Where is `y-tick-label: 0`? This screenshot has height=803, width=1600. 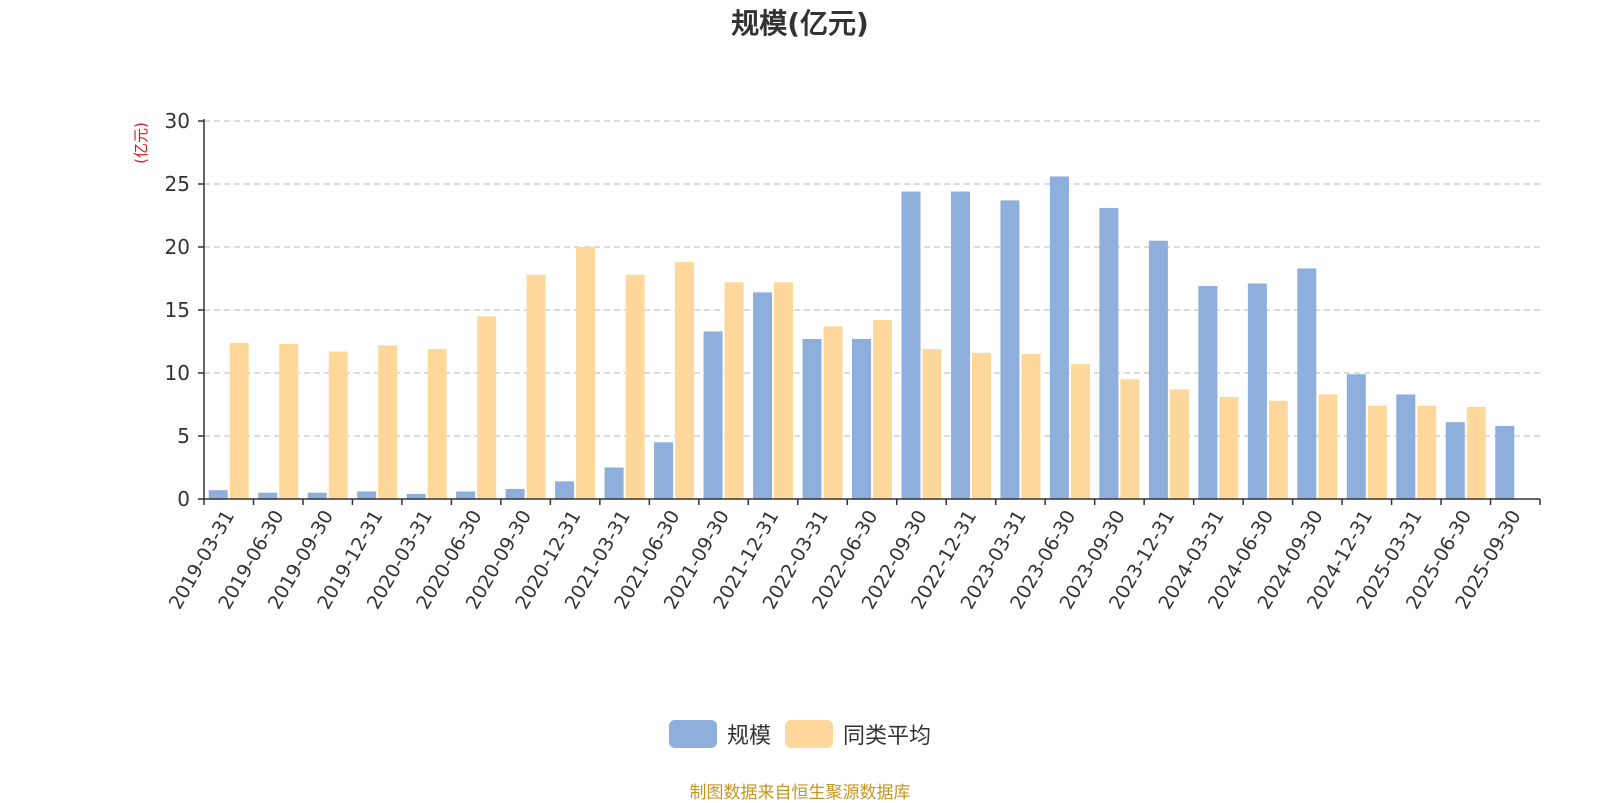
y-tick-label: 0 is located at coordinates (183, 499).